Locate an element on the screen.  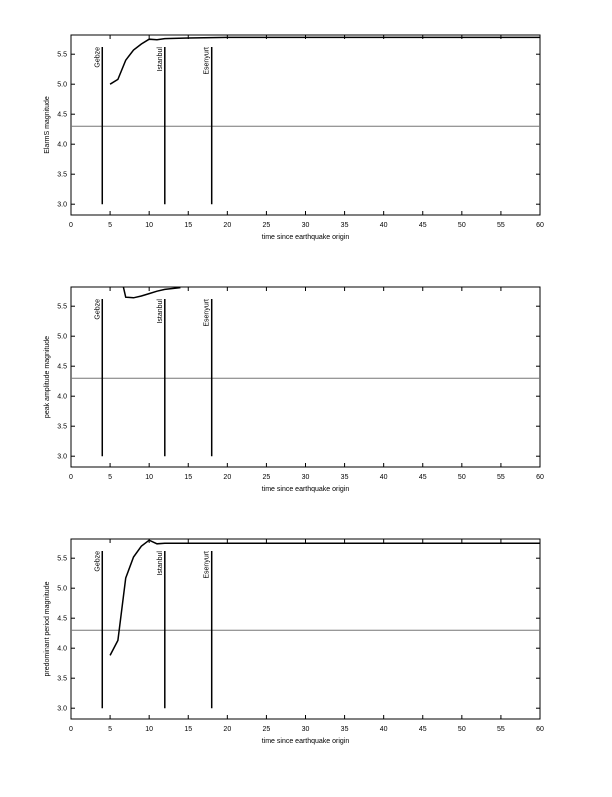
y-axis-label: predominant period magnitude is located at coordinates (47, 628).